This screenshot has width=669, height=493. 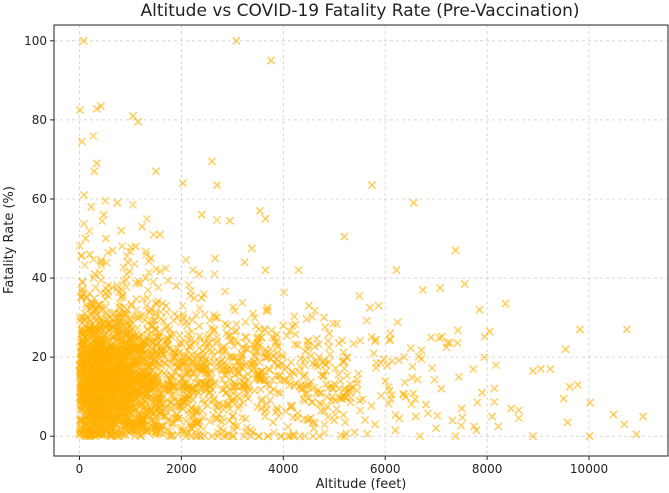 I want to click on y-tick-label: 60, so click(x=39, y=199).